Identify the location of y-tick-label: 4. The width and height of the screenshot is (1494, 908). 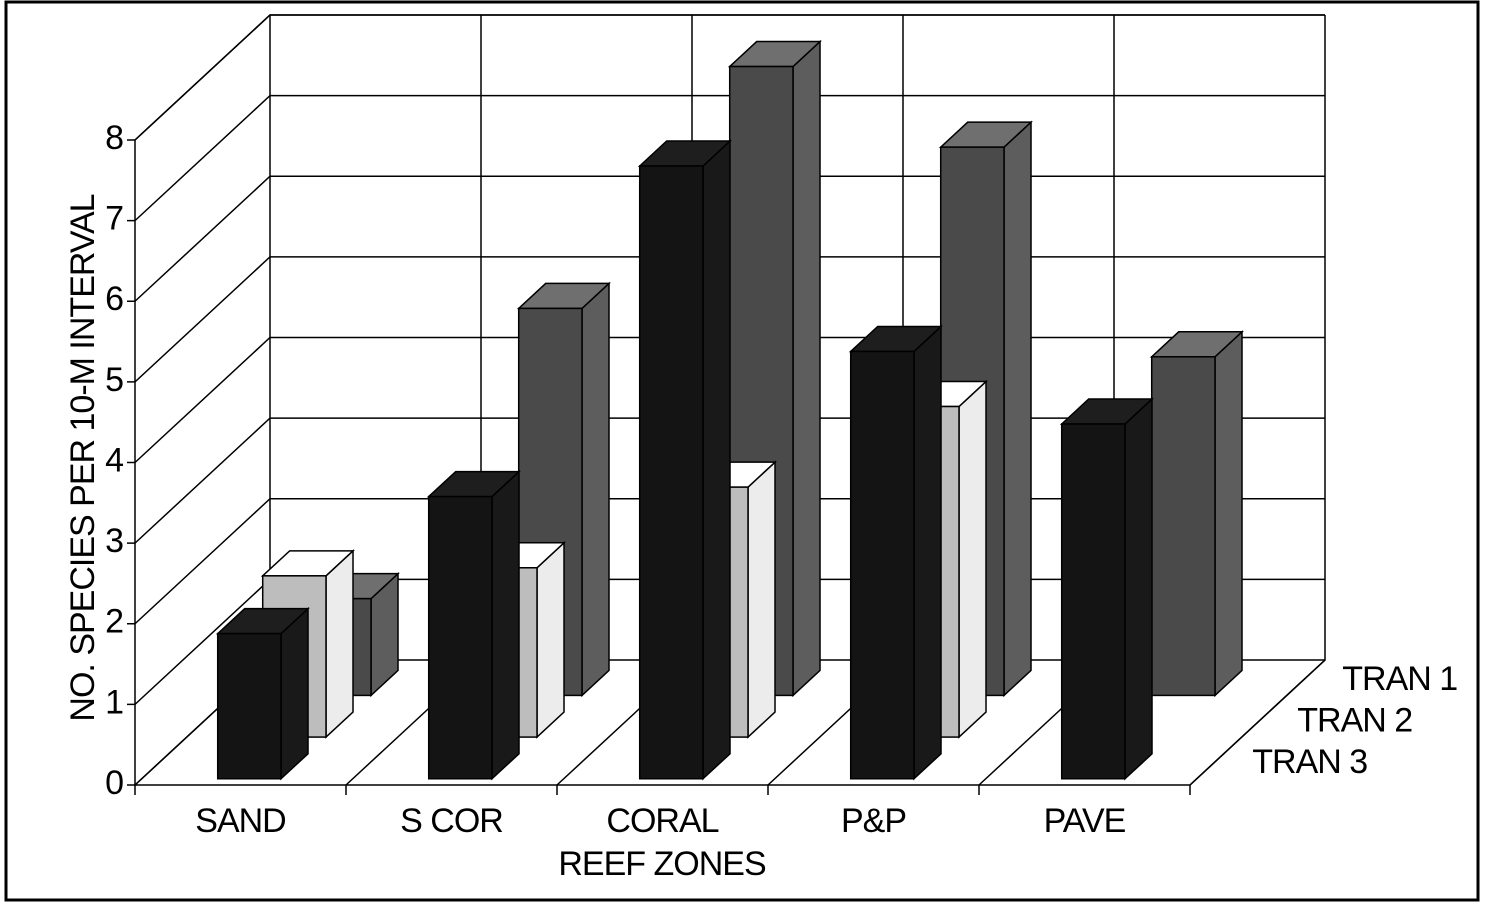
(114, 460).